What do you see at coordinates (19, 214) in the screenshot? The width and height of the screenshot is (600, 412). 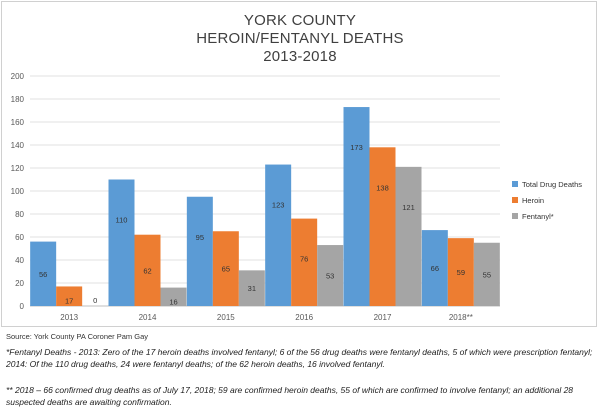 I see `y-tick-label: 80` at bounding box center [19, 214].